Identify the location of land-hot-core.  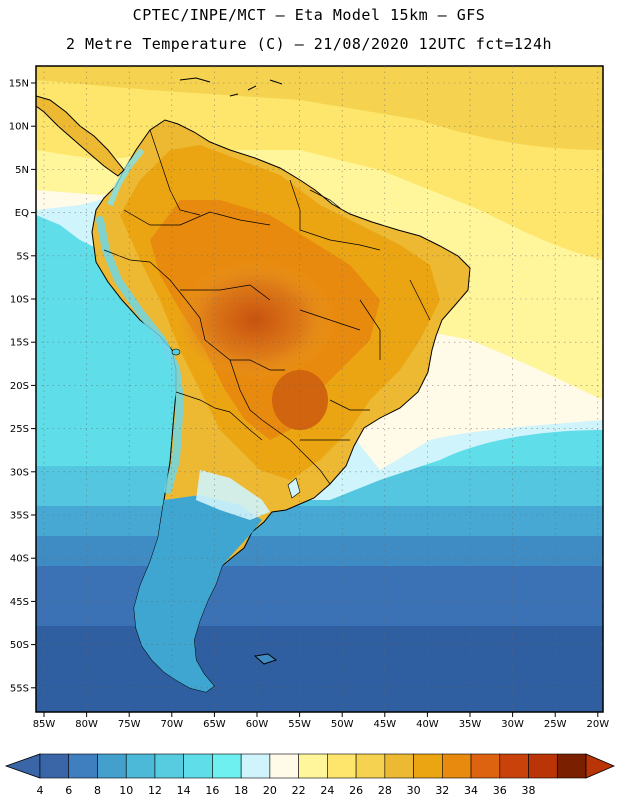
(300, 400).